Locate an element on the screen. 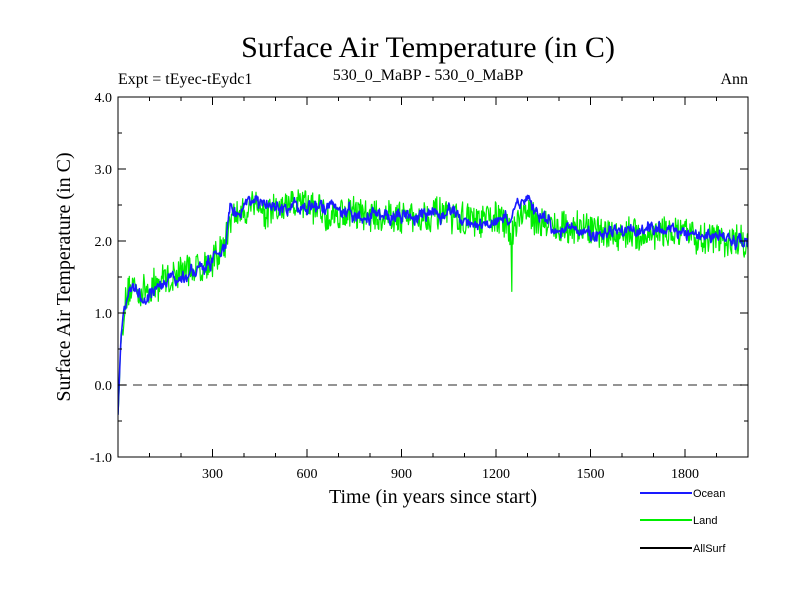  x-tick-label: 1800 is located at coordinates (685, 474).